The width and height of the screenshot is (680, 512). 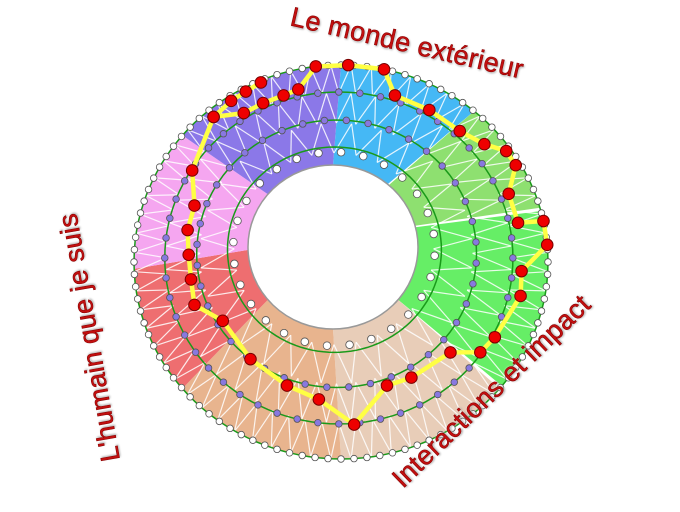 What do you see at coordinates (333, 247) in the screenshot?
I see `center-hole` at bounding box center [333, 247].